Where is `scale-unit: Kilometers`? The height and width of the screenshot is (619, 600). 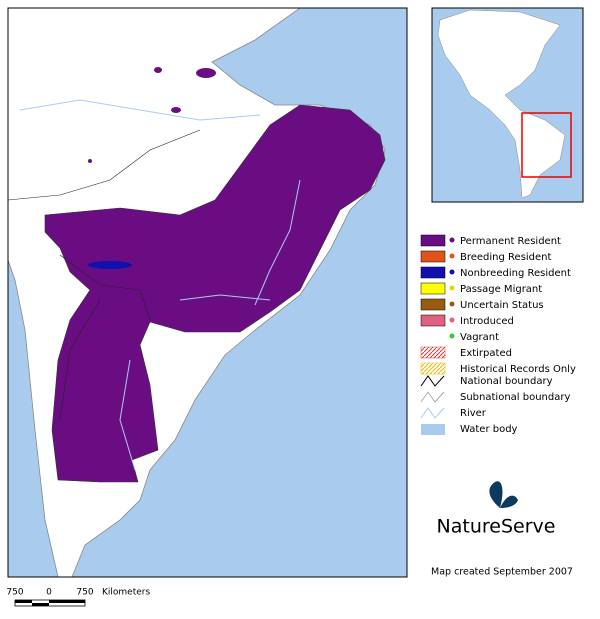
scale-unit: Kilometers is located at coordinates (126, 593).